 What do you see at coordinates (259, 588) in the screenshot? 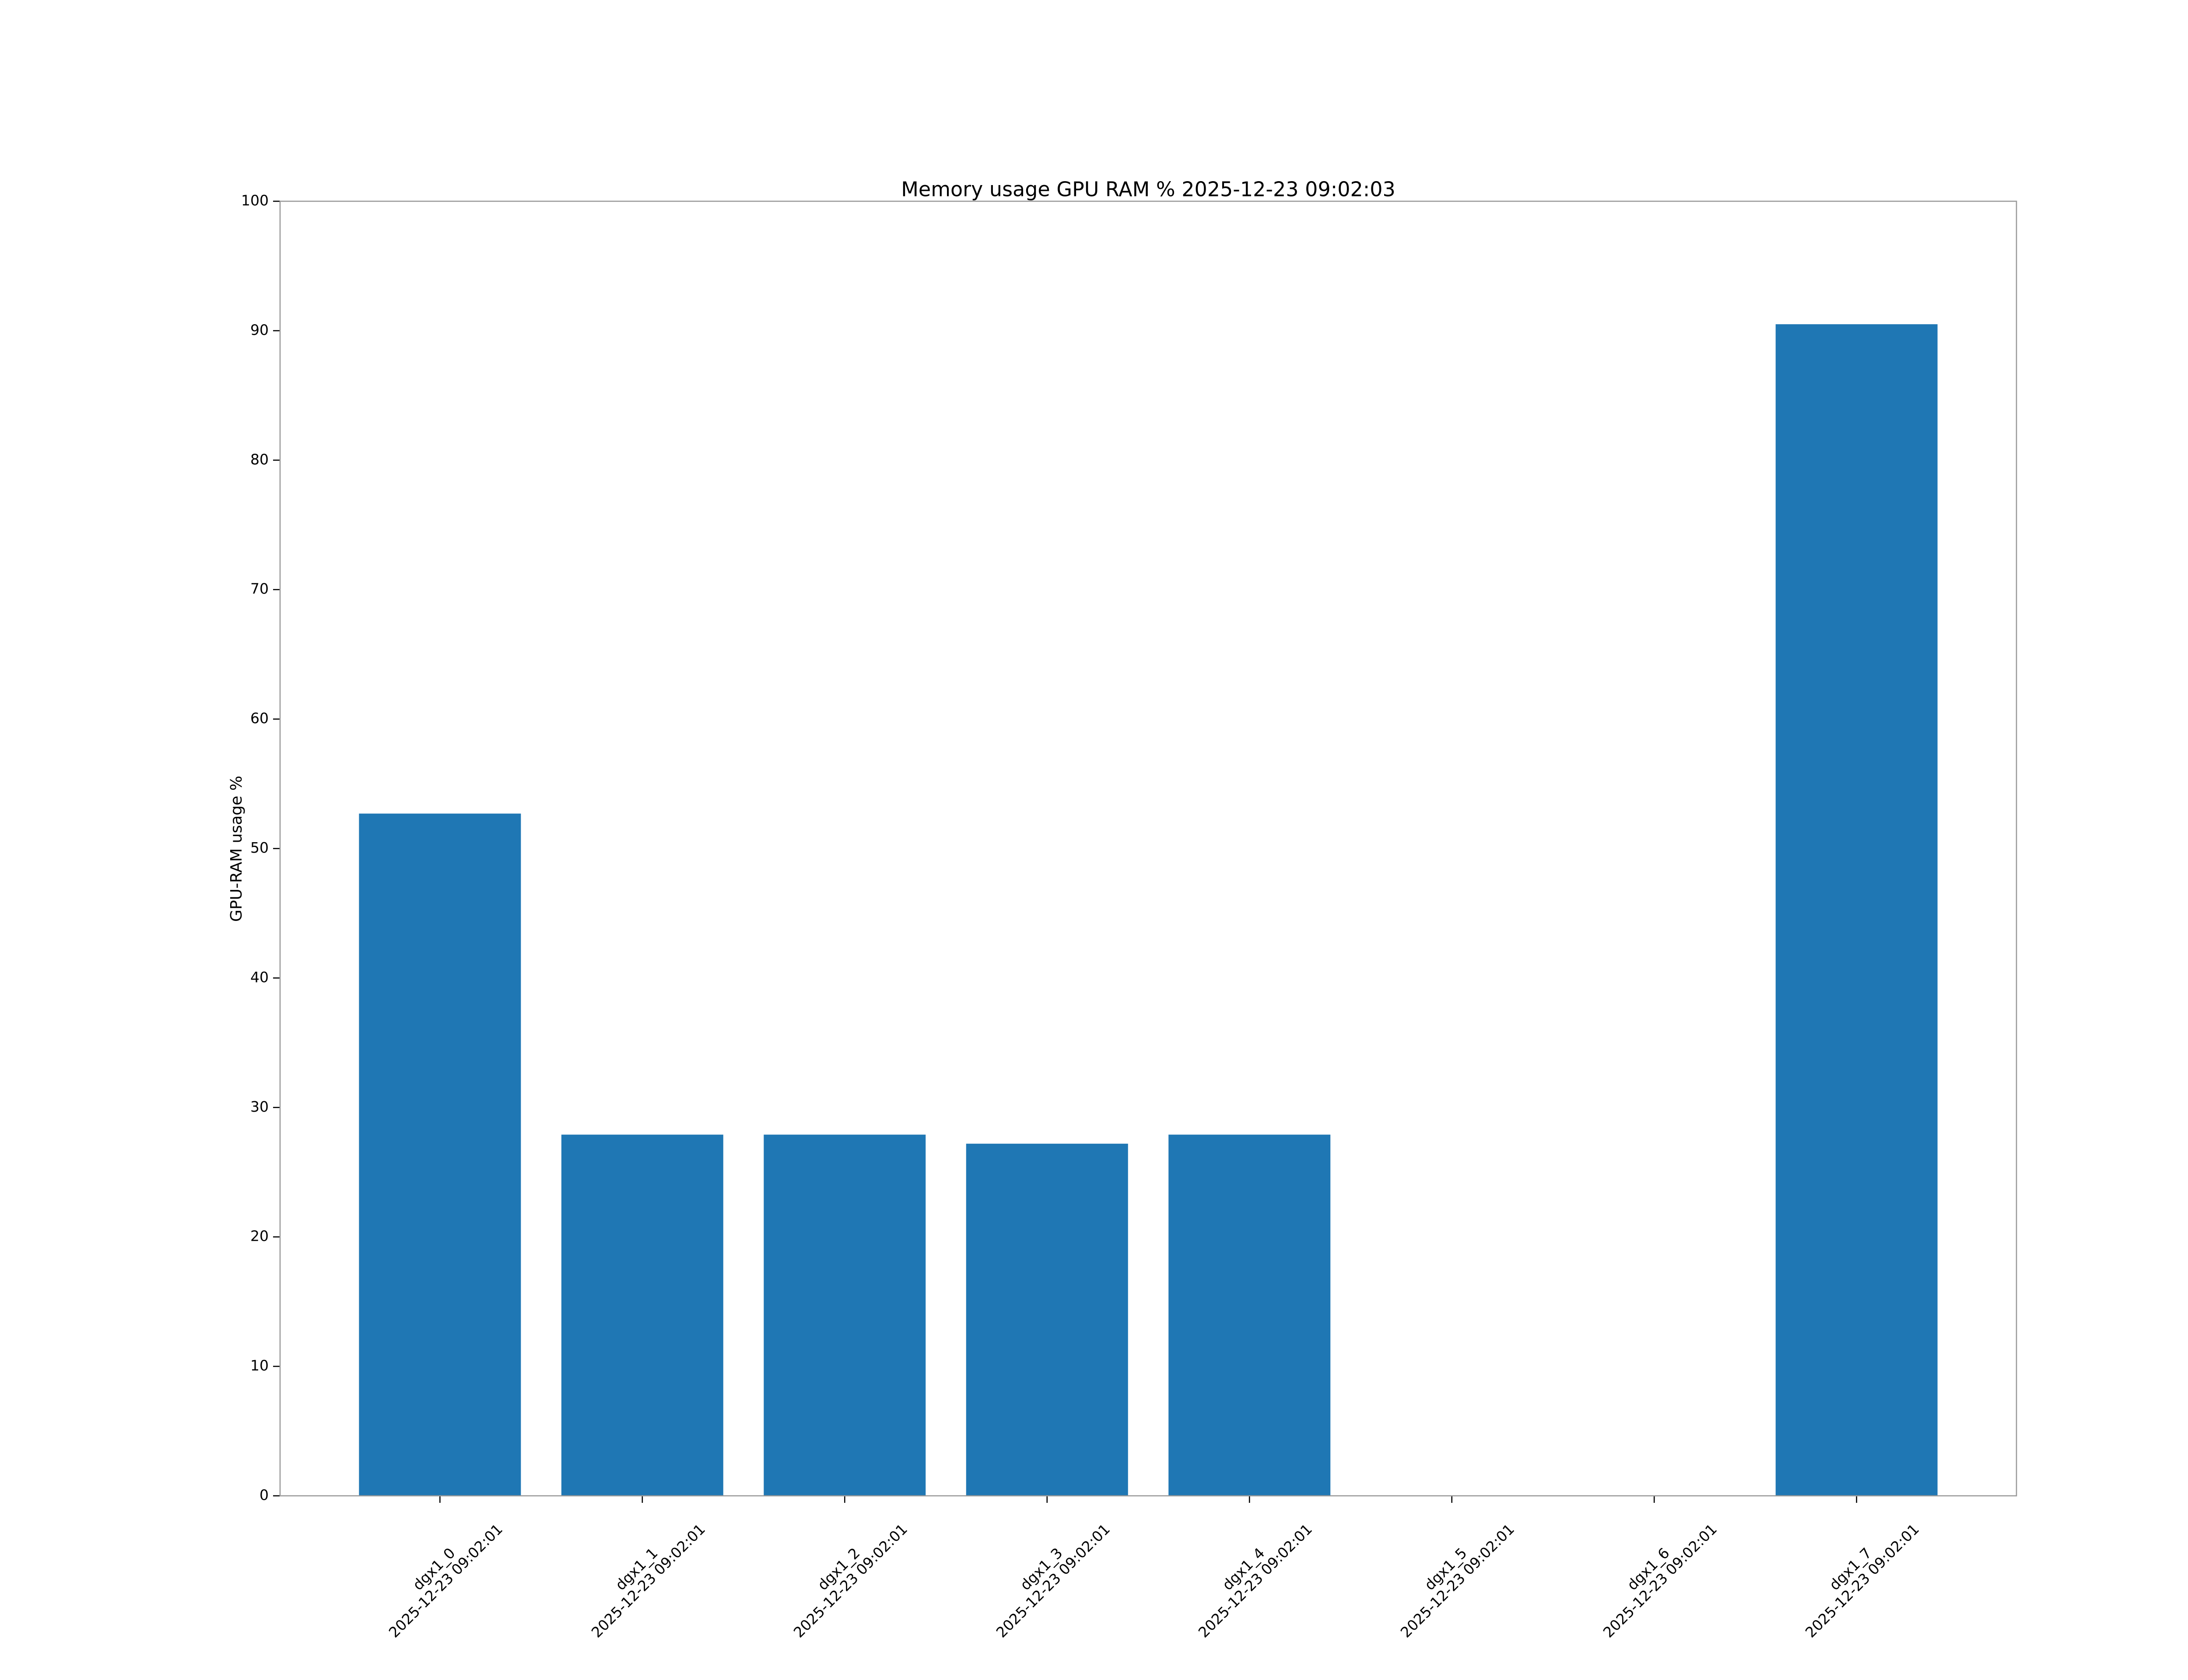
I see `y-tick-label: 70` at bounding box center [259, 588].